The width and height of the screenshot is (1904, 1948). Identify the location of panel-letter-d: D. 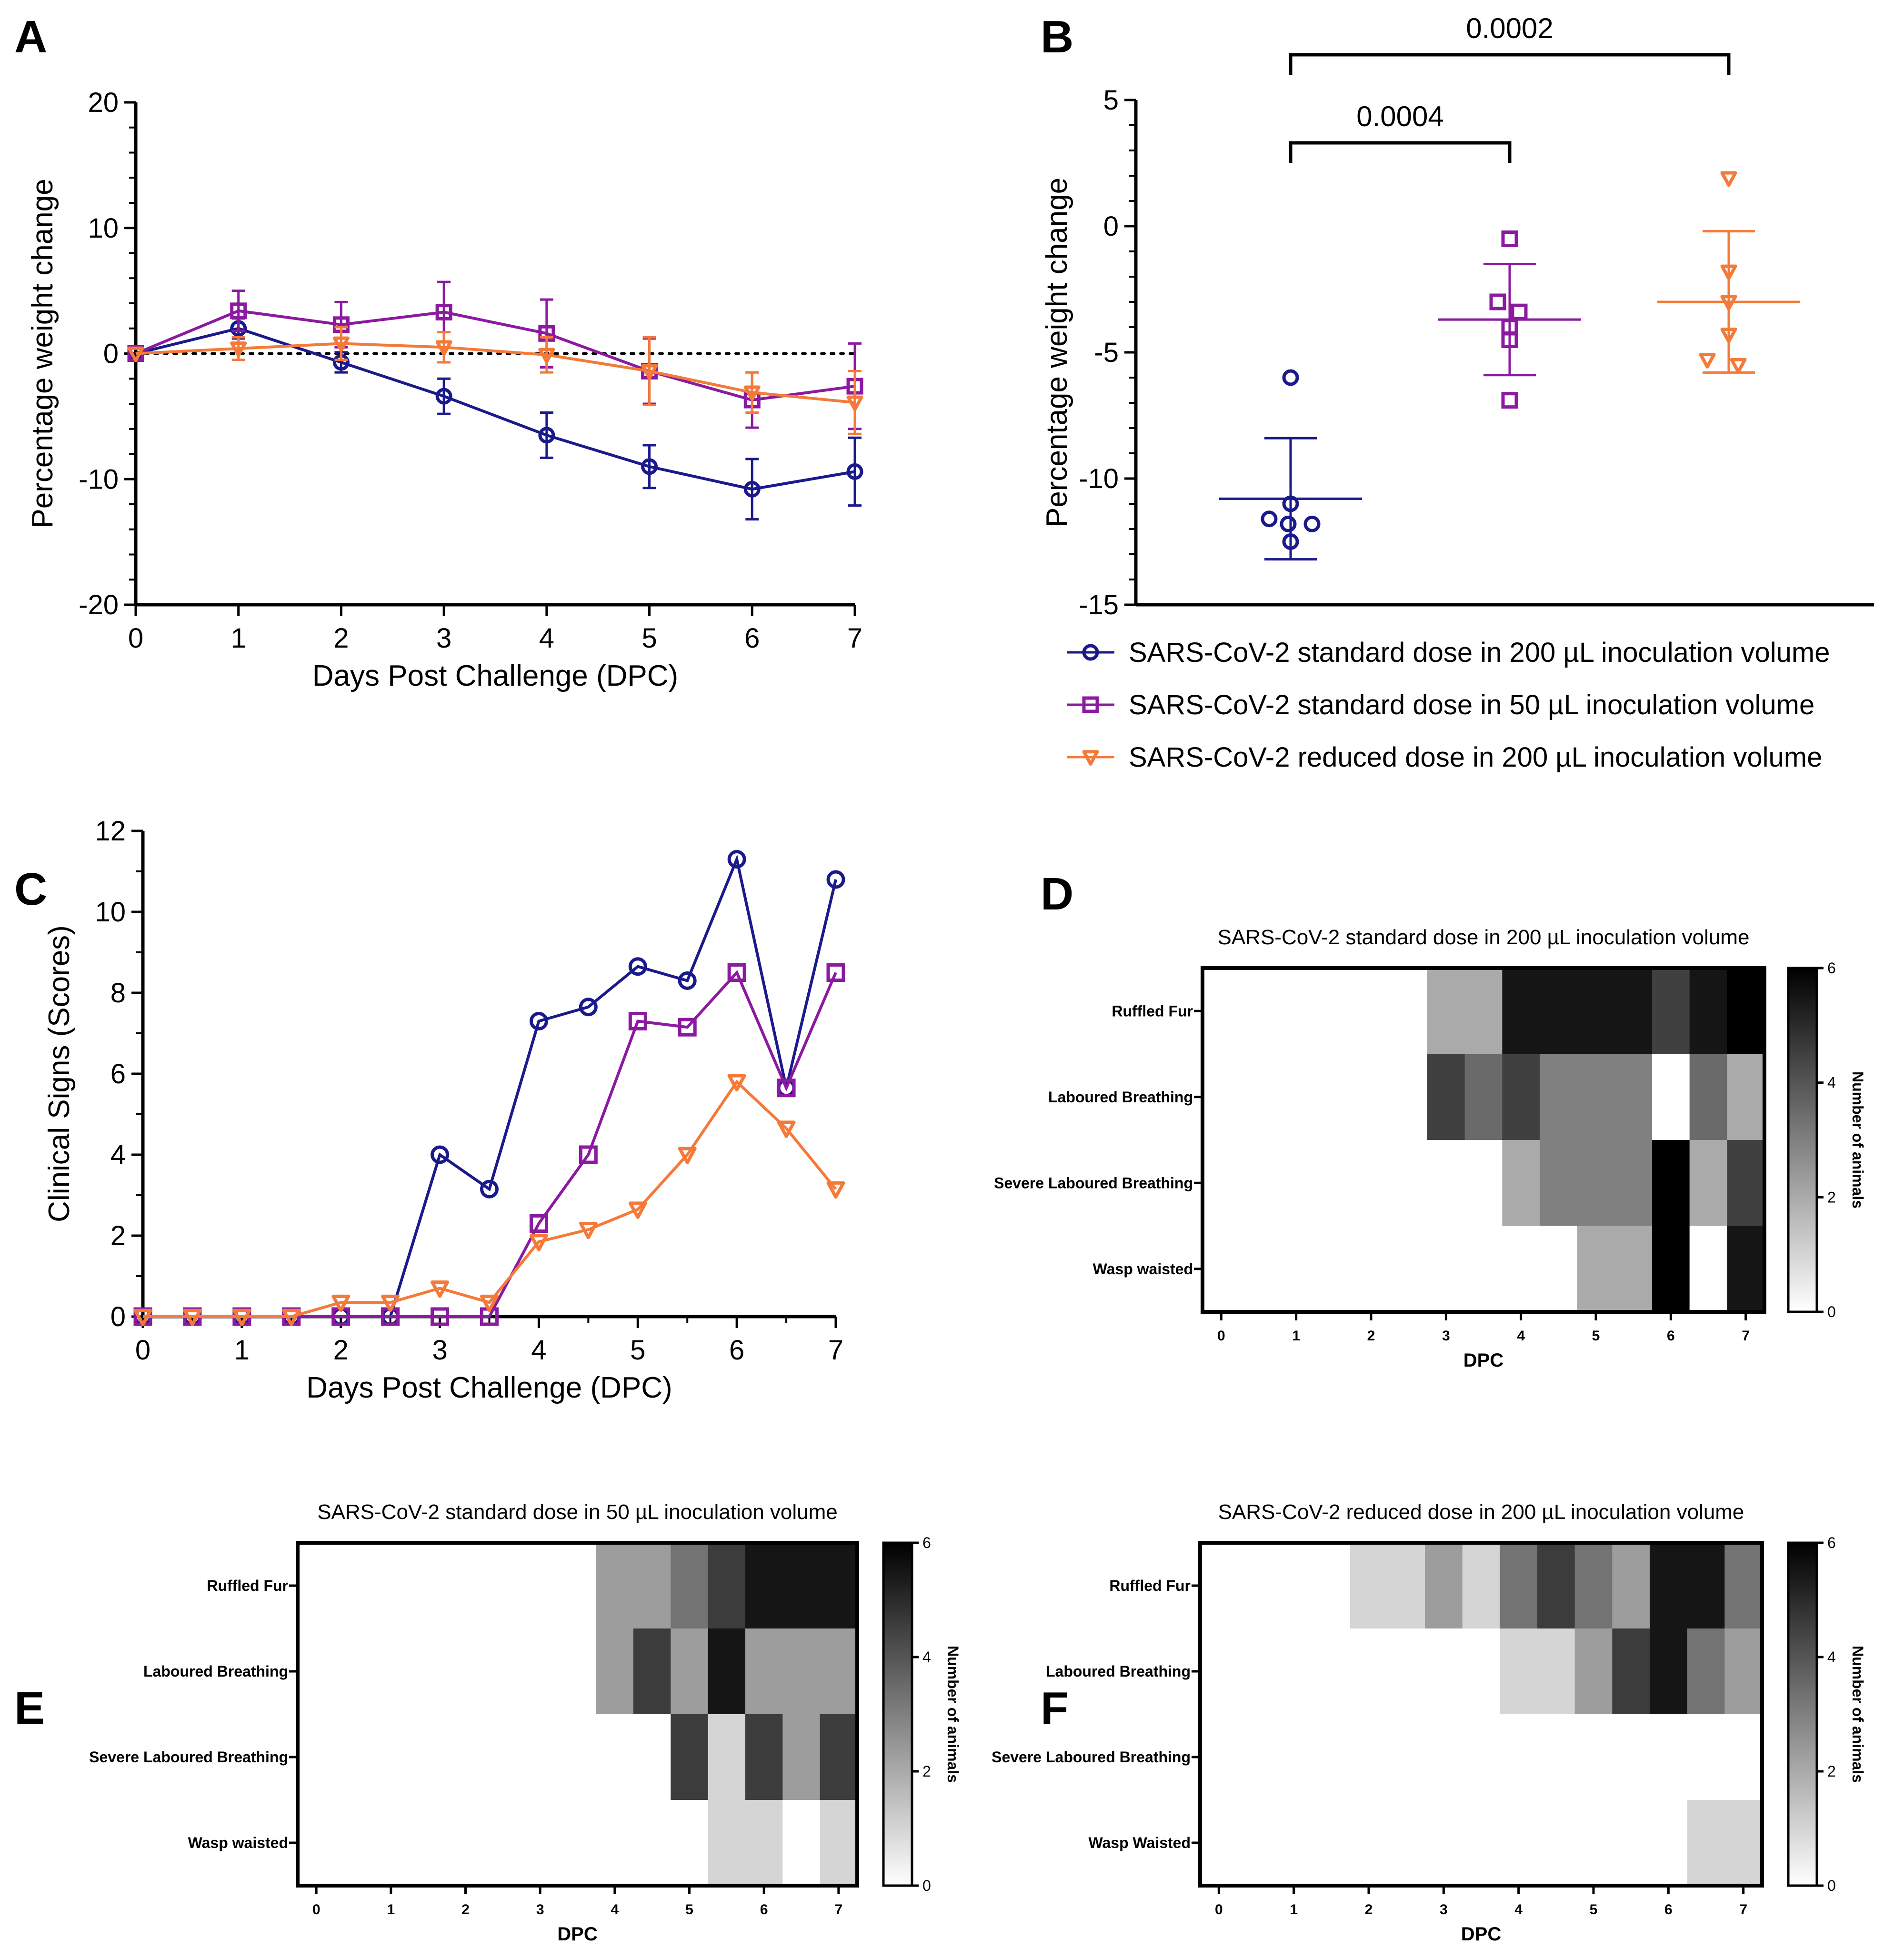
(1057, 894).